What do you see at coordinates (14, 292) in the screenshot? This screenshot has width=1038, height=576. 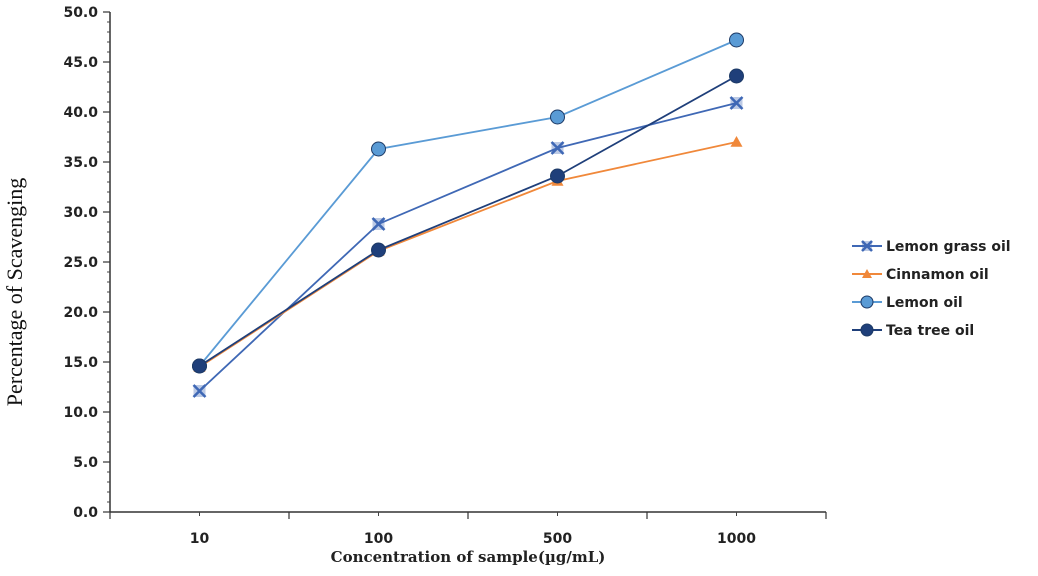 I see `y-axis-title: Percentage of Scavenging` at bounding box center [14, 292].